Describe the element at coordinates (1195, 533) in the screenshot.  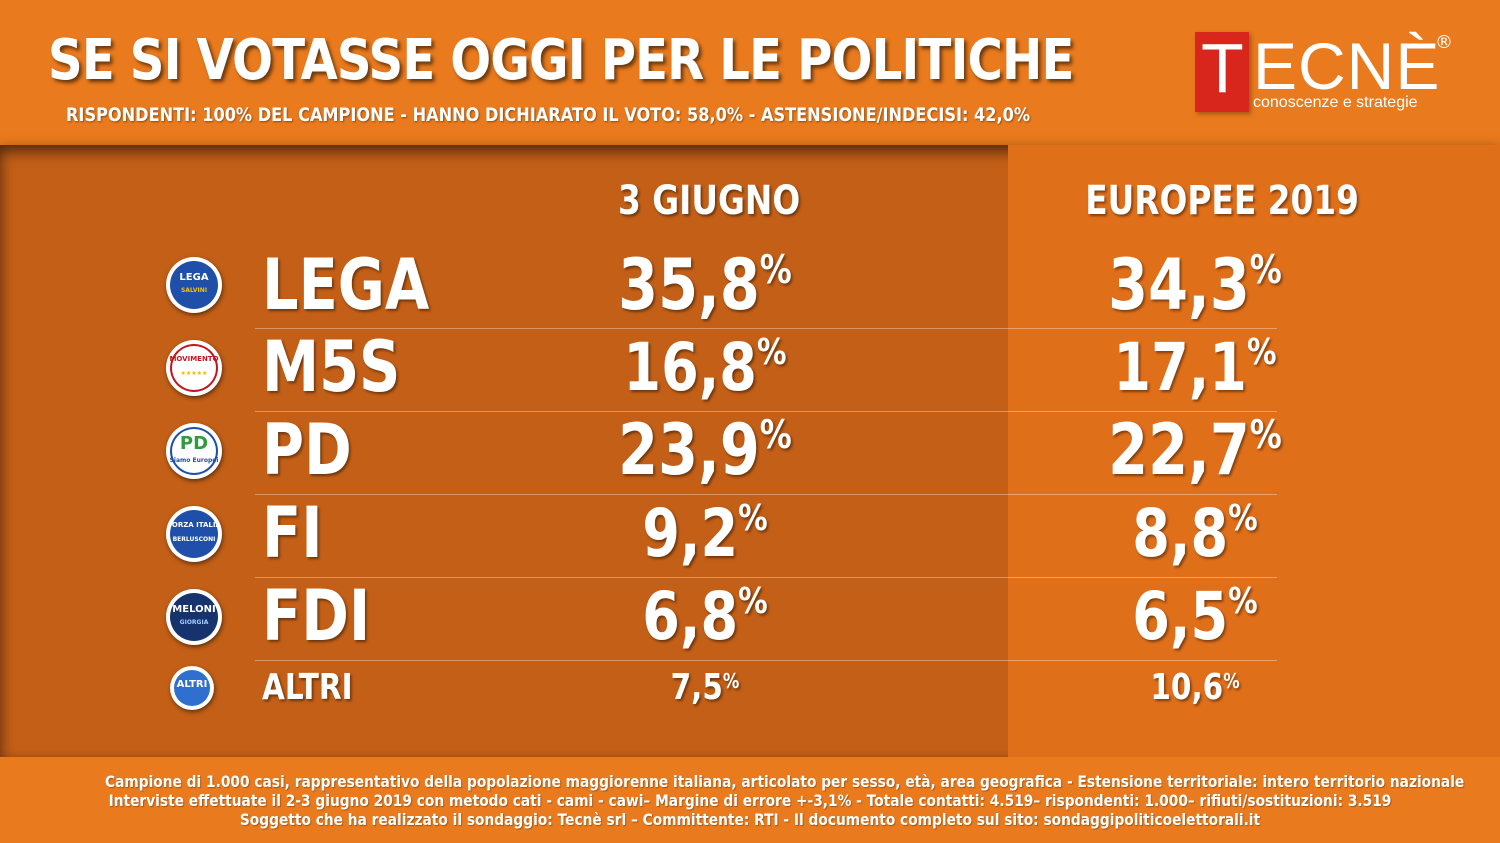
I see `value-europee-2019: 8,8%` at that location.